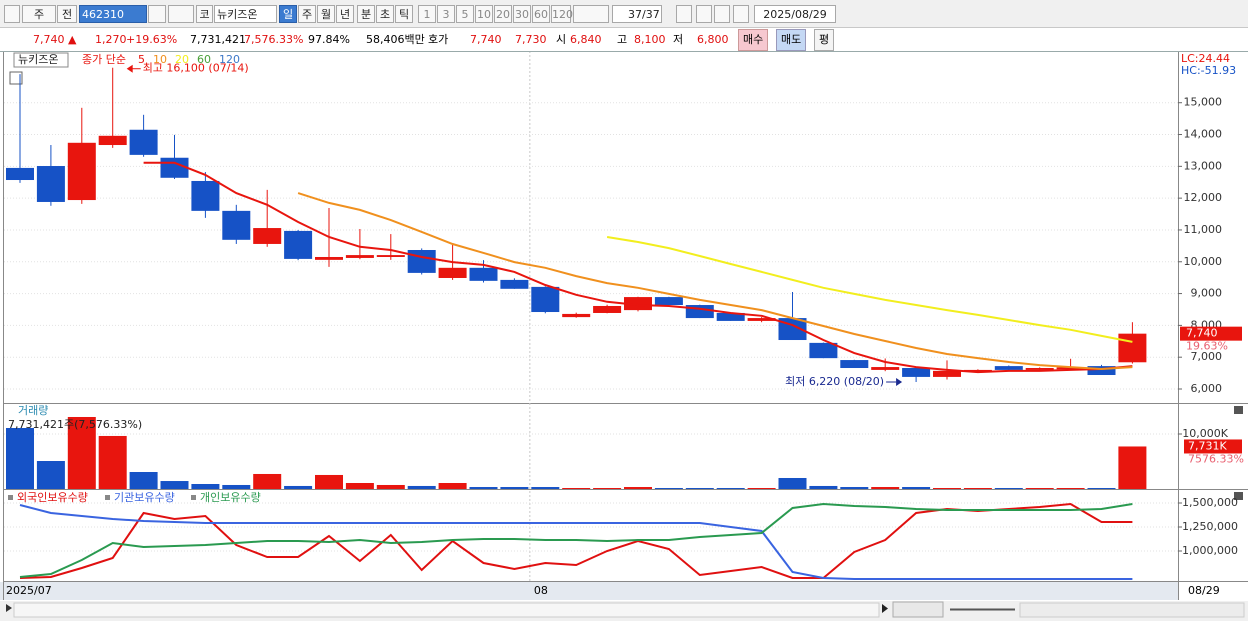 The height and width of the screenshot is (621, 1248). Describe the element at coordinates (741, 14) in the screenshot. I see `settings-button` at that location.